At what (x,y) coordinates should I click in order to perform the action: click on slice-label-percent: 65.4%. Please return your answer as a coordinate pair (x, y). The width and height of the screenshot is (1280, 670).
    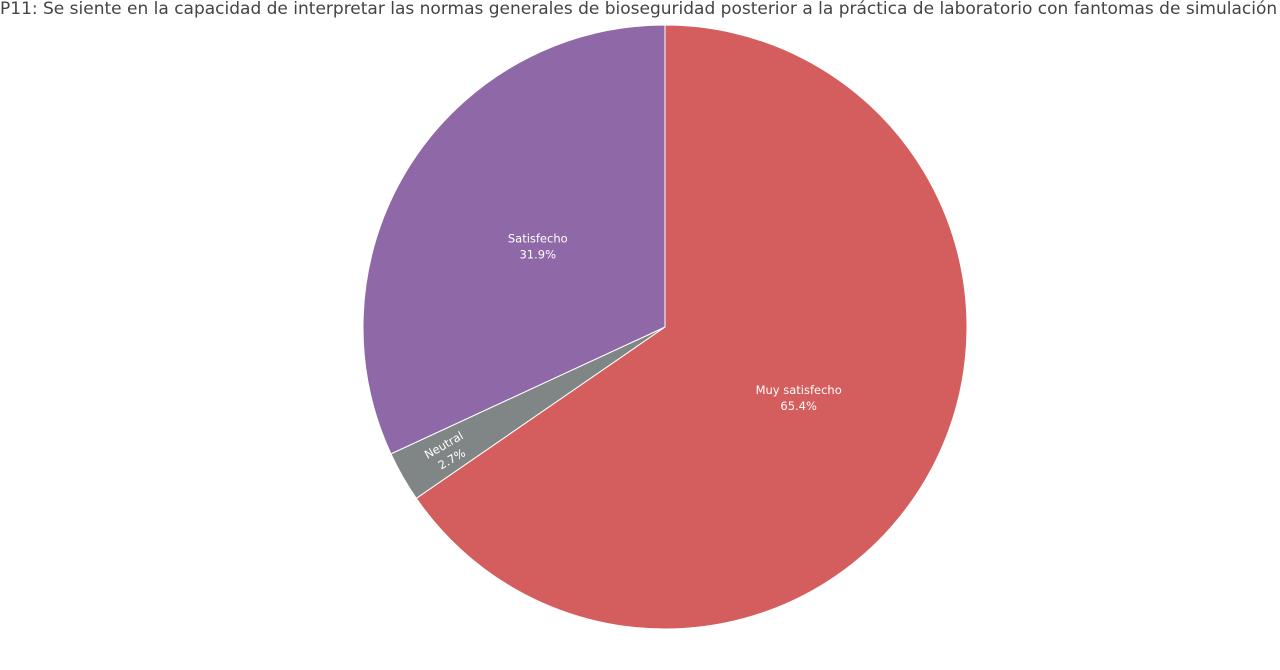
    Looking at the image, I should click on (798, 406).